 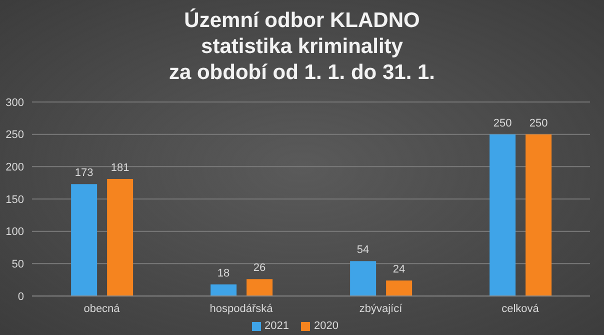 I want to click on y-tick-label: 200, so click(x=15, y=168).